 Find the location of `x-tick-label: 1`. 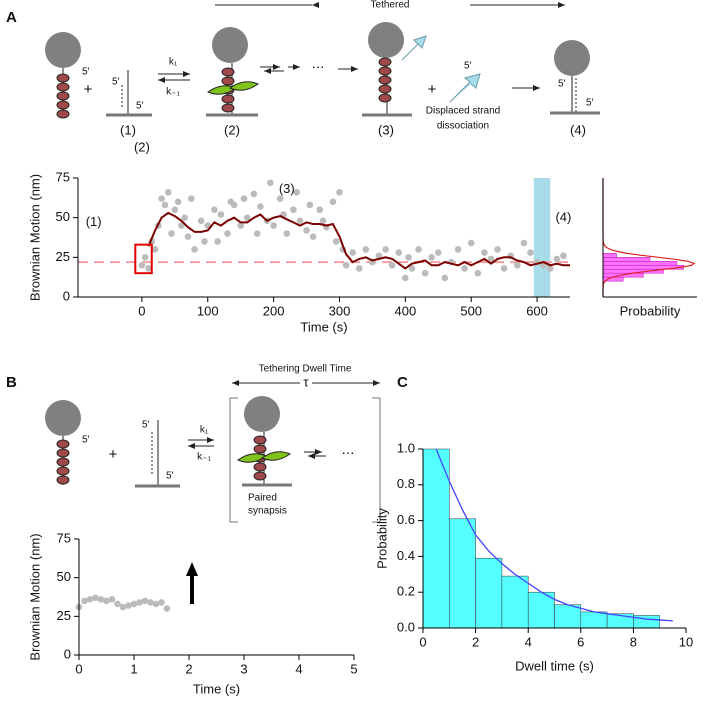

x-tick-label: 1 is located at coordinates (133, 668).